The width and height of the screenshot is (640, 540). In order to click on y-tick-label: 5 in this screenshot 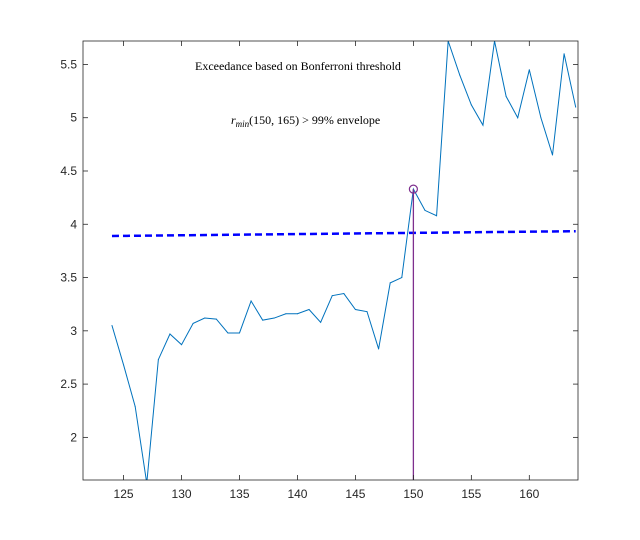, I will do `click(73, 118)`.